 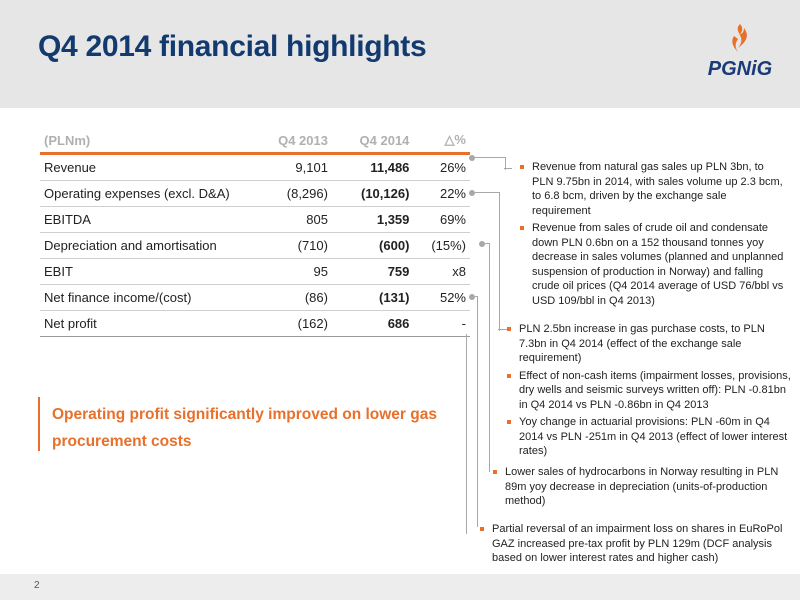 What do you see at coordinates (232, 46) in the screenshot?
I see `page-title: Q4 2014 financial highlights` at bounding box center [232, 46].